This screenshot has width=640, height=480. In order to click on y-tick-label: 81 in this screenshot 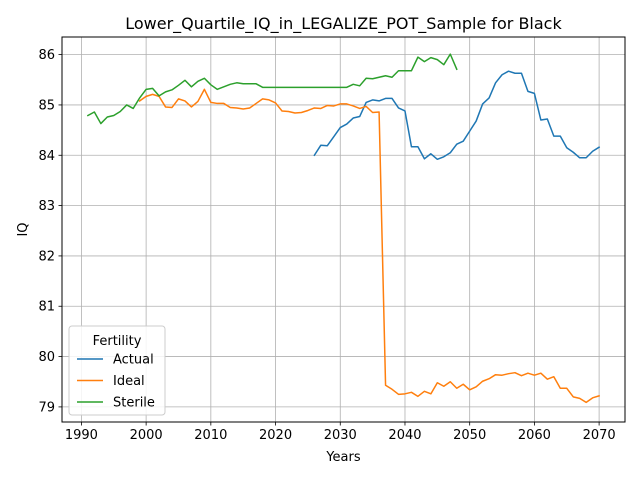, I will do `click(46, 307)`.